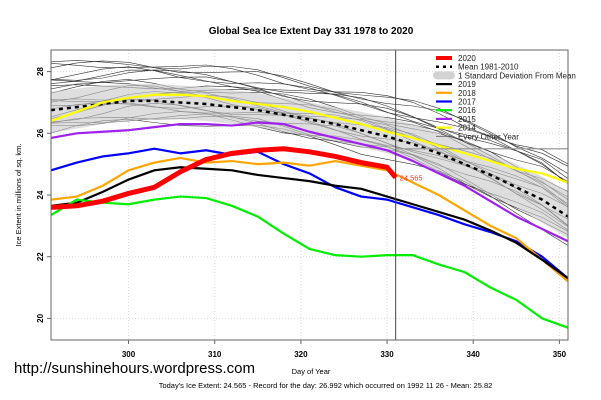 Image resolution: width=601 pixels, height=400 pixels. What do you see at coordinates (40, 71) in the screenshot?
I see `y-tick-label: 28` at bounding box center [40, 71].